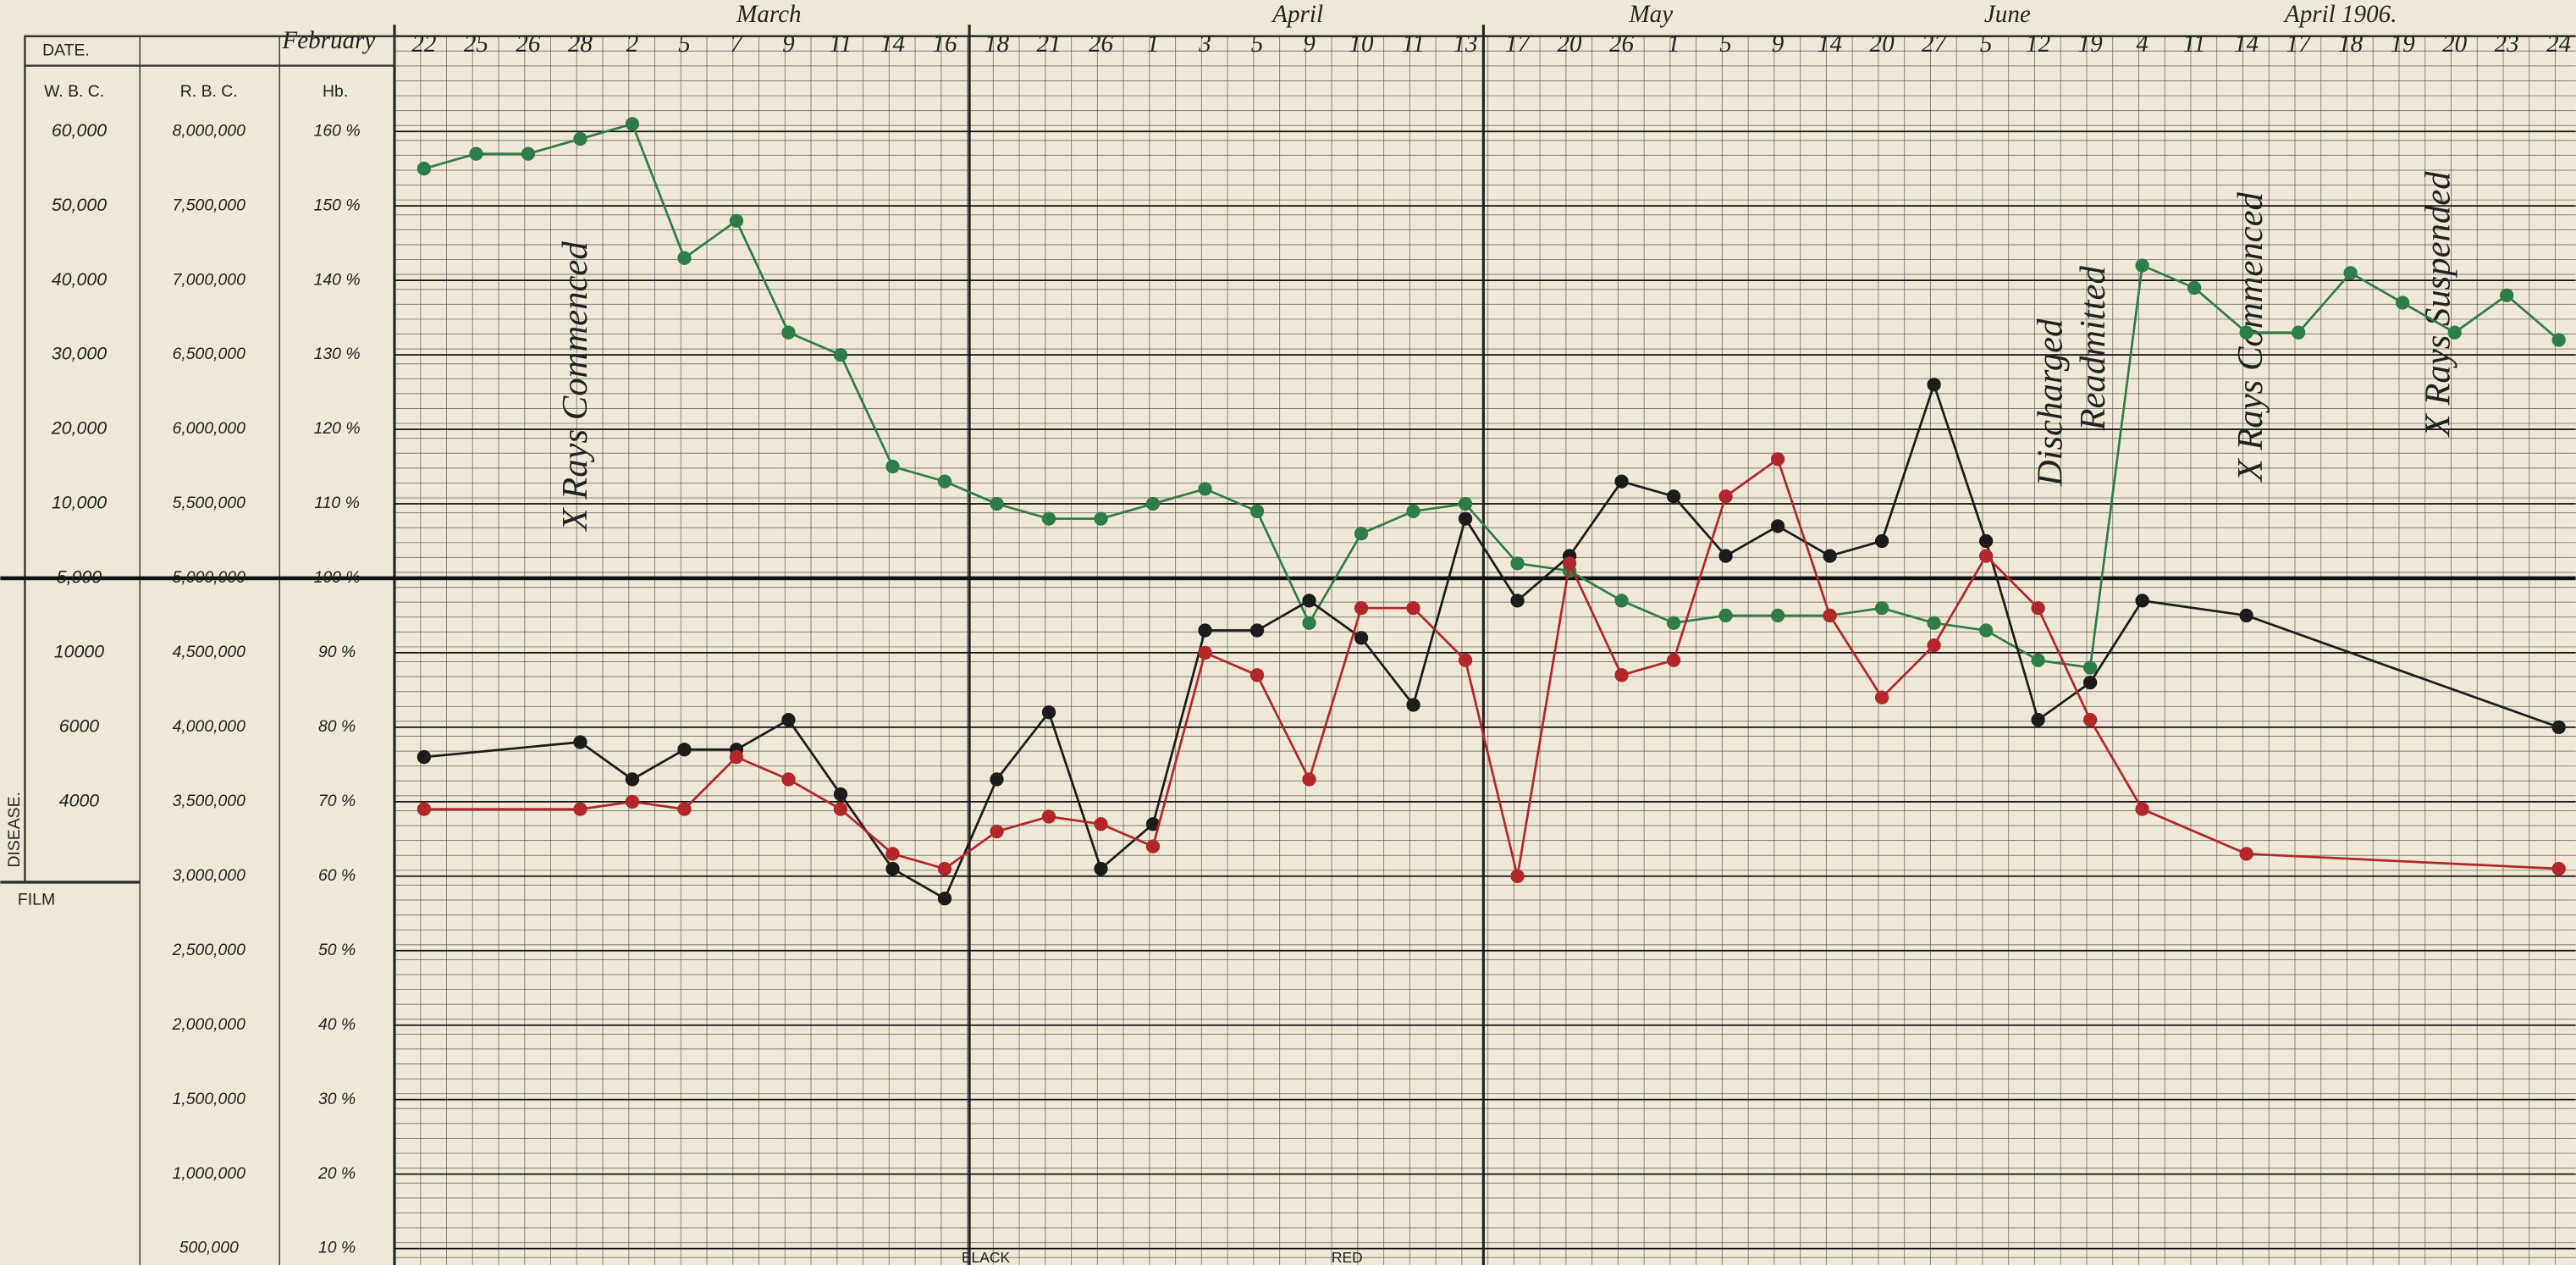 The image size is (2576, 1265). I want to click on annotation: X Rays Commenced, so click(575, 387).